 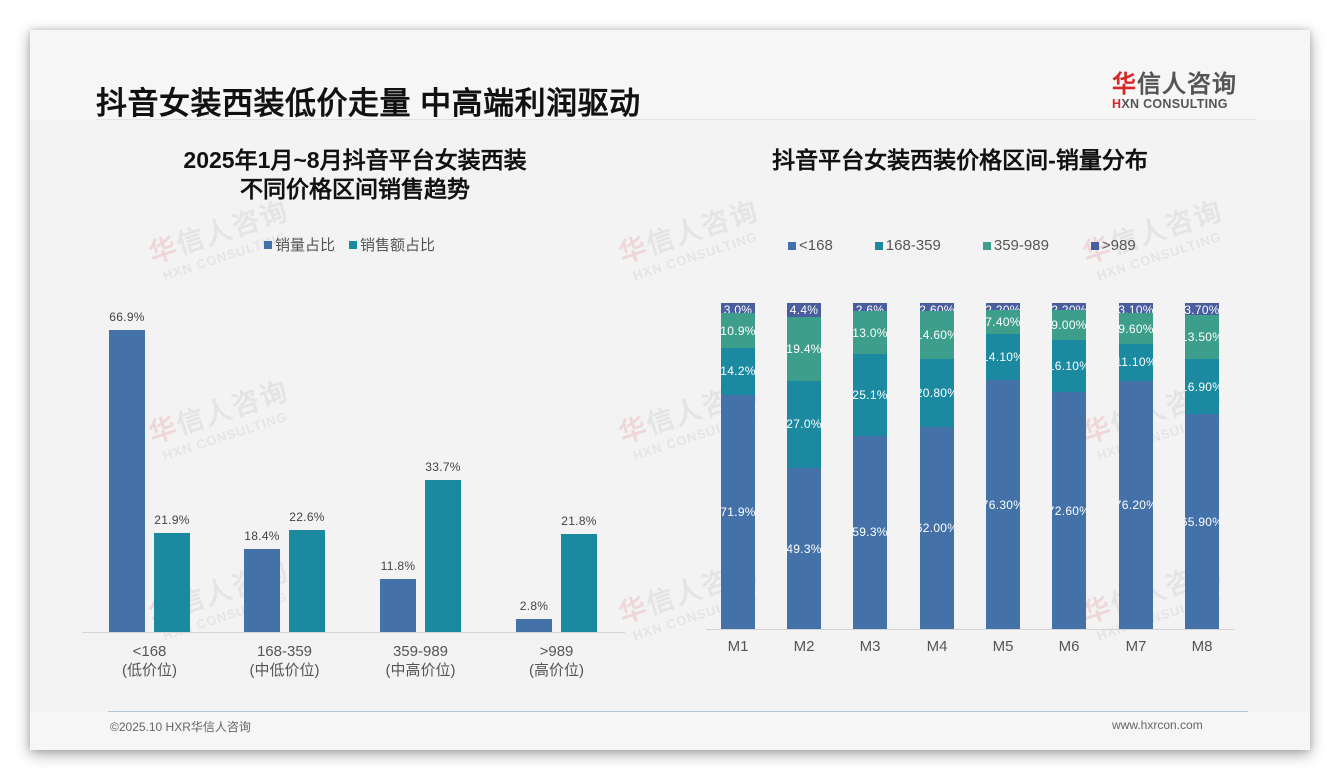 What do you see at coordinates (907, 245) in the screenshot?
I see `legend-item-168-359: 168-359` at bounding box center [907, 245].